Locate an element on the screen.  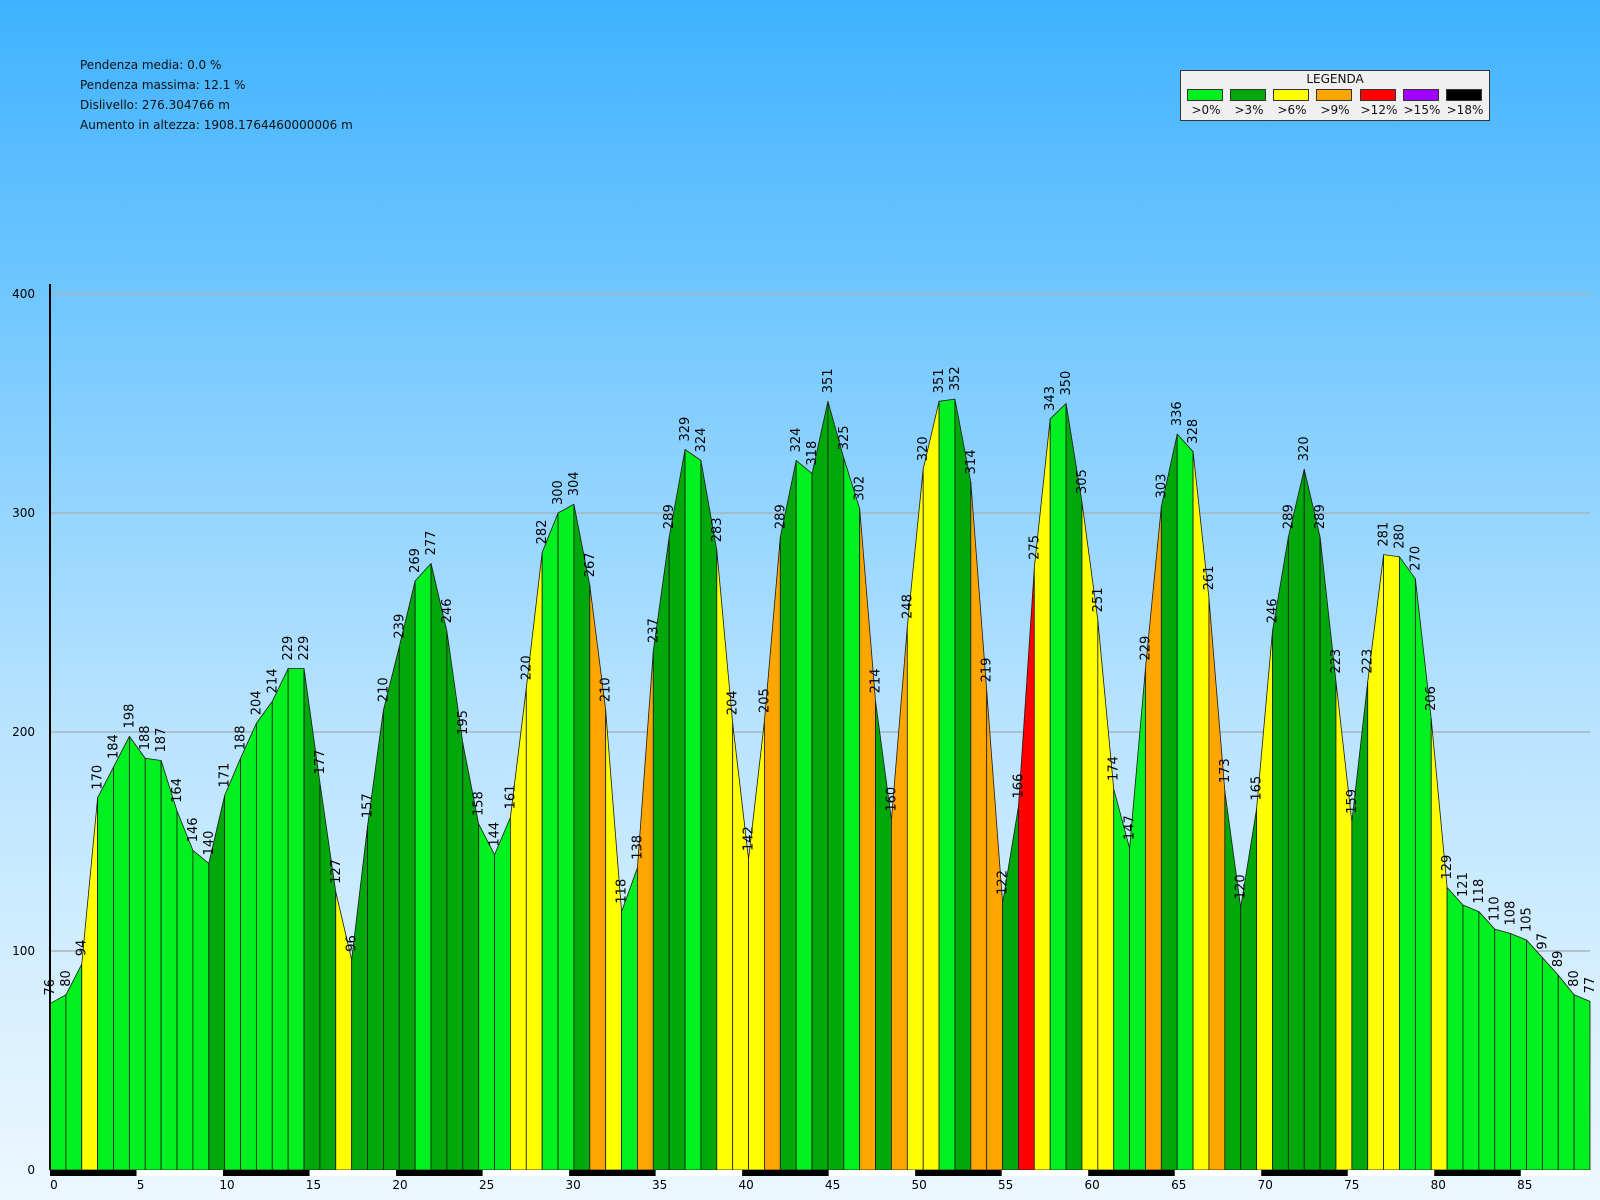
y-tick-label: 0 is located at coordinates (31, 1170).